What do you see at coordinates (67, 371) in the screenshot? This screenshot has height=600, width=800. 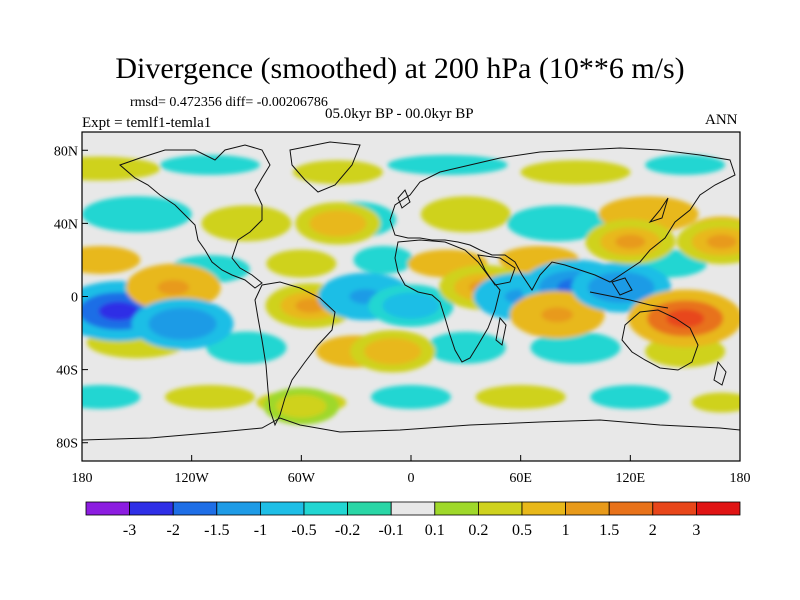 I see `lat-label: 40S` at bounding box center [67, 371].